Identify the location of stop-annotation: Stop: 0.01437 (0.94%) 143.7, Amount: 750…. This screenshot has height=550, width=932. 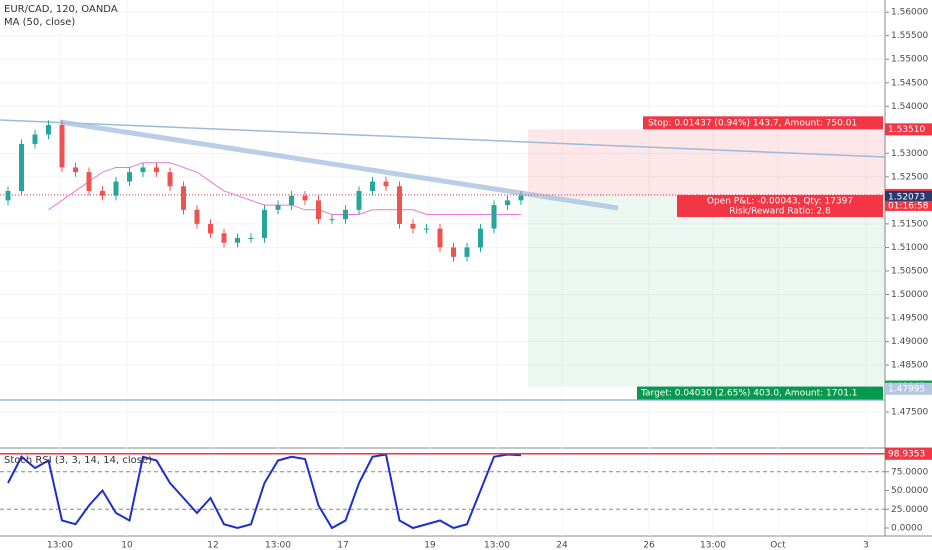
(752, 123).